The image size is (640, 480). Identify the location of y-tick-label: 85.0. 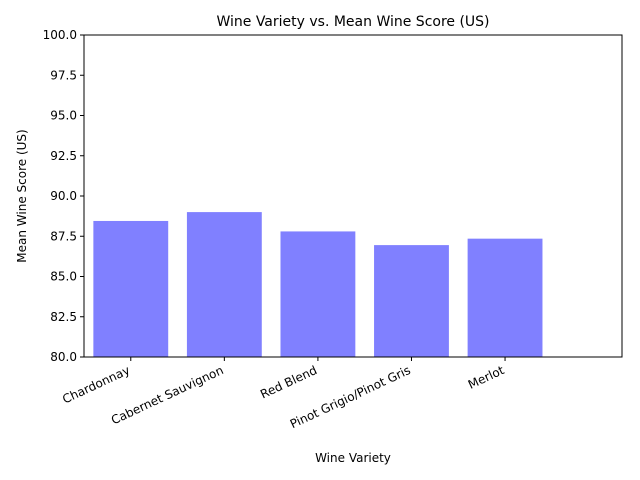
(63, 277).